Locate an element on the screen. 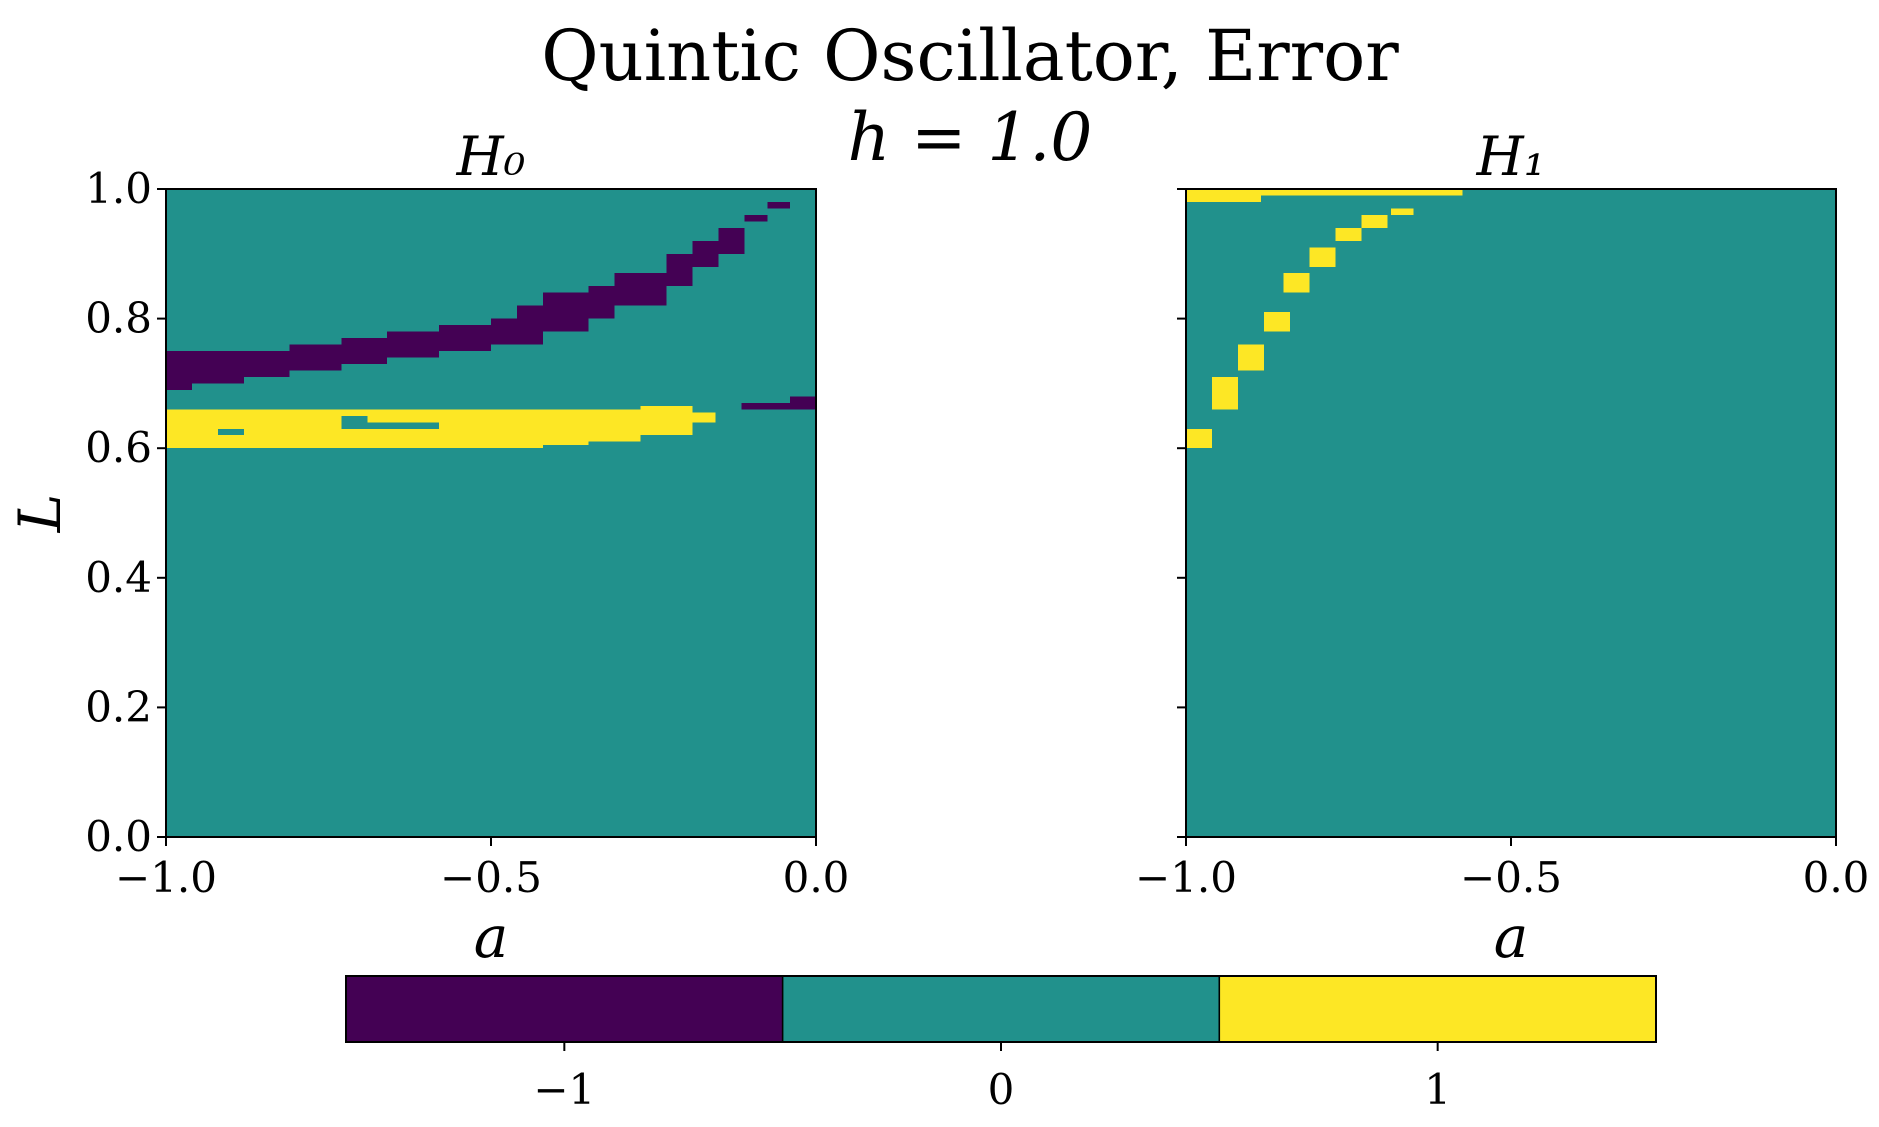  y-tick-label: 0.2 is located at coordinates (118, 706).